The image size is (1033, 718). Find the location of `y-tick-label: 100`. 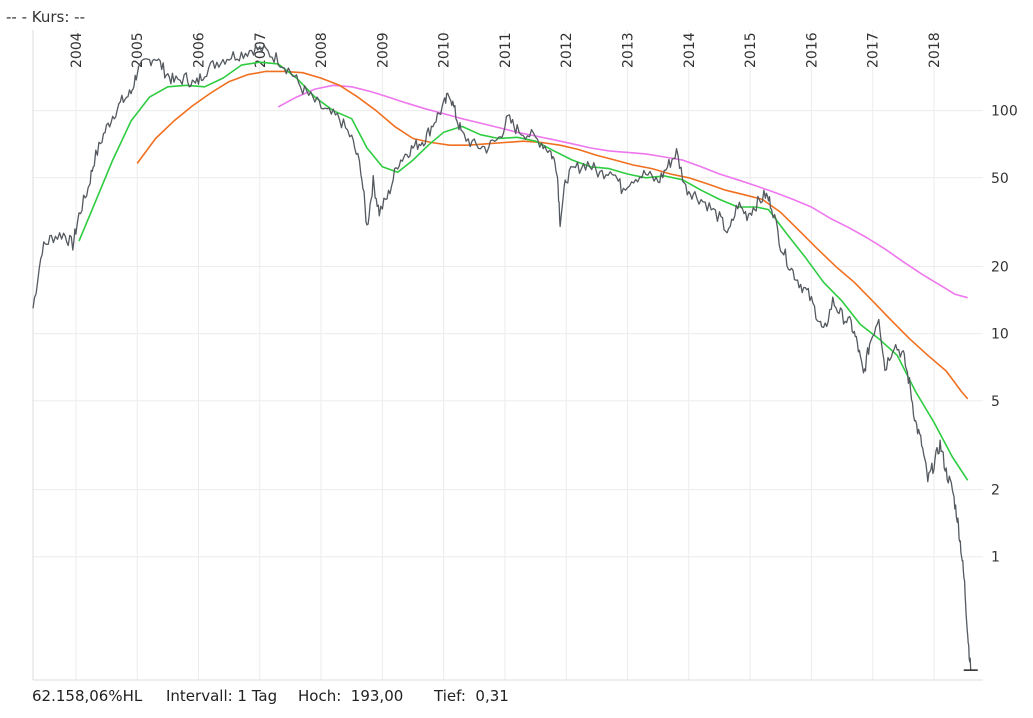

y-tick-label: 100 is located at coordinates (1004, 112).